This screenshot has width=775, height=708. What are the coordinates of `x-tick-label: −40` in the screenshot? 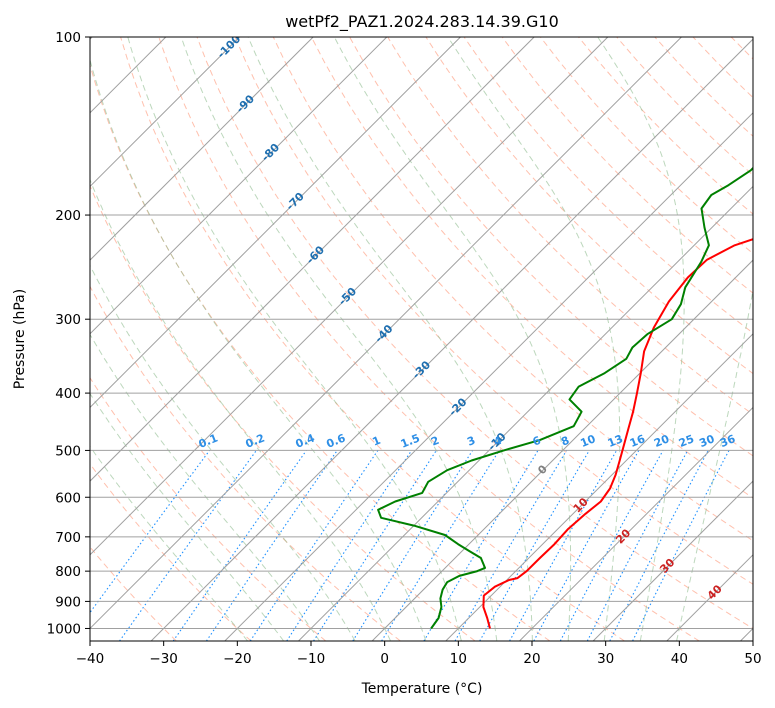 It's located at (90, 659).